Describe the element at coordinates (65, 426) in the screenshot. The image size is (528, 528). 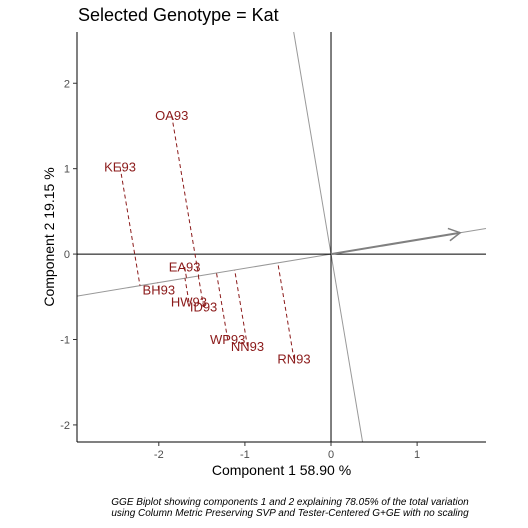
I see `y-tick-label: -2` at that location.